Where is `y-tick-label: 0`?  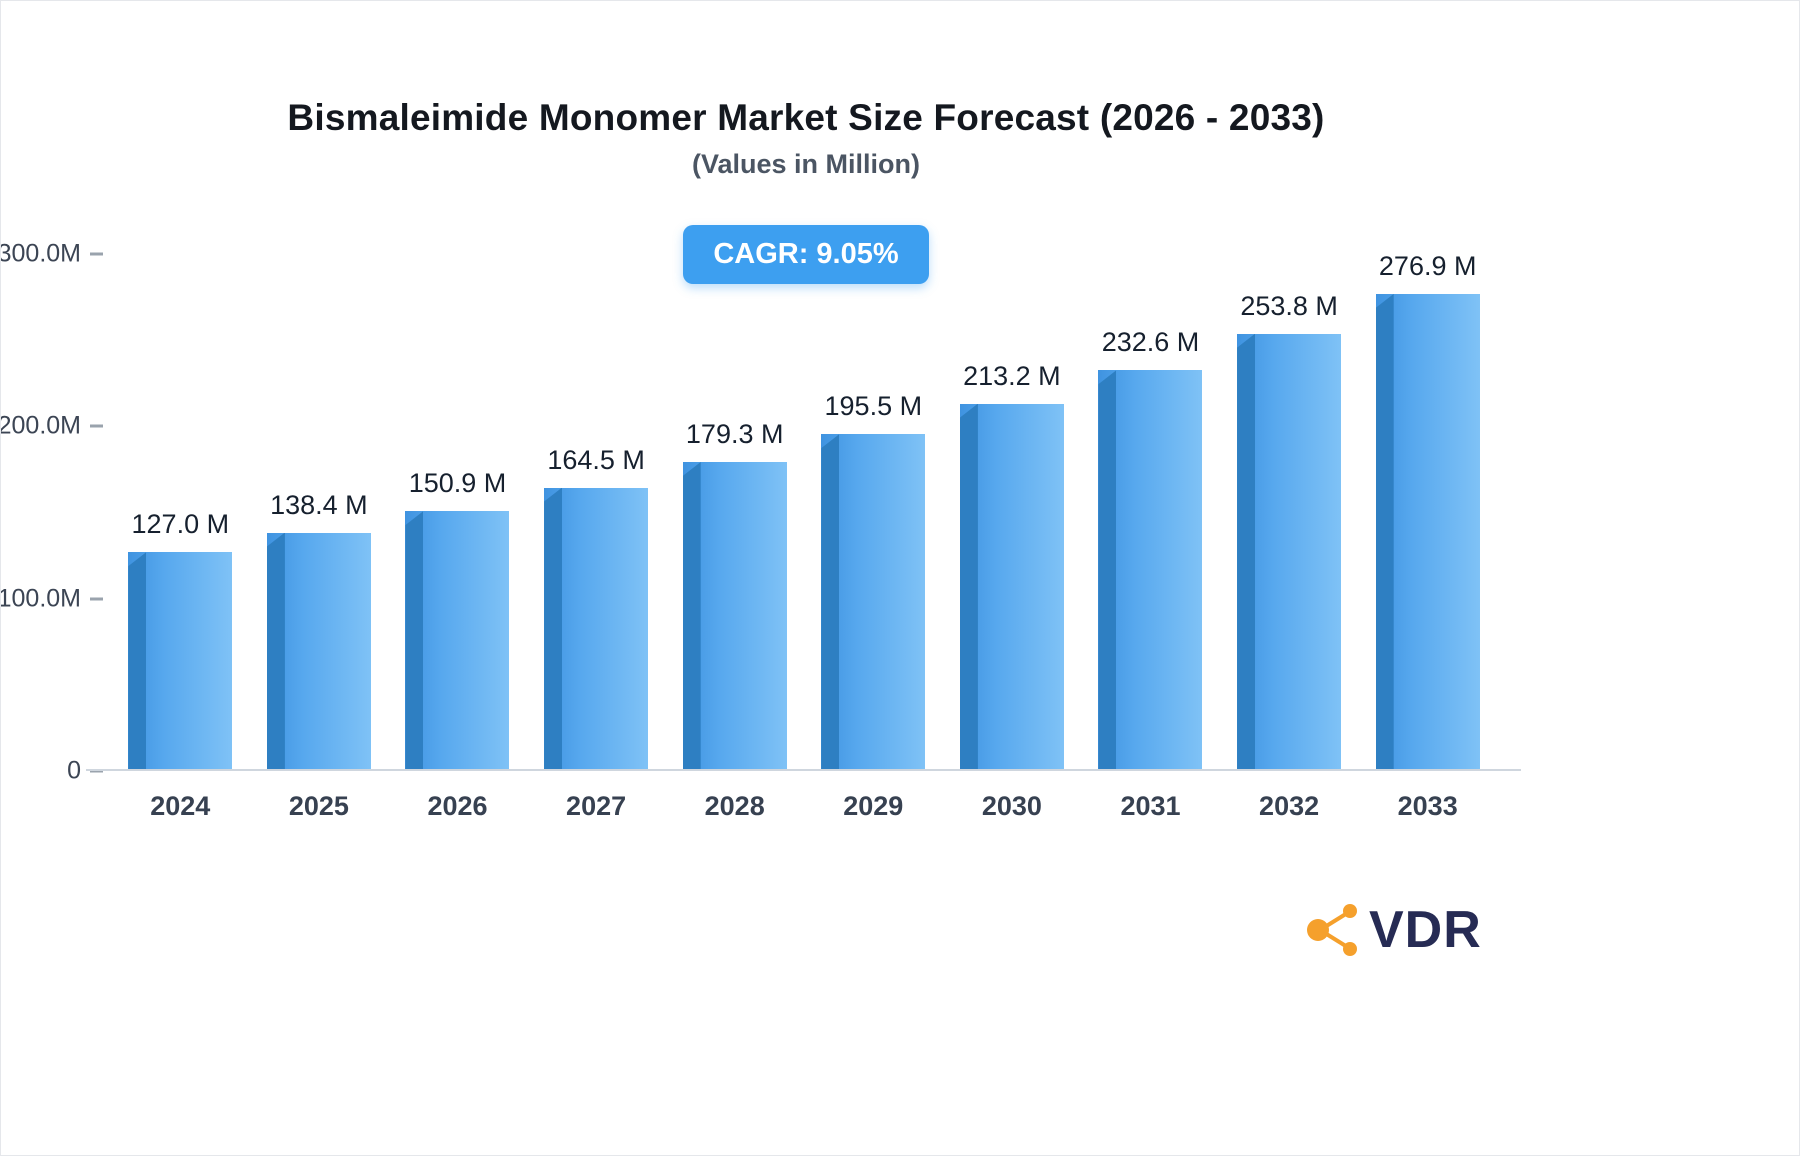 y-tick-label: 0 is located at coordinates (74, 770).